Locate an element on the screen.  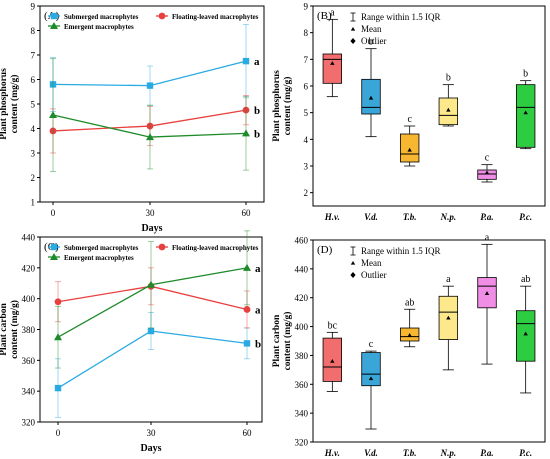
y-tick-label: 460 is located at coordinates (302, 241).